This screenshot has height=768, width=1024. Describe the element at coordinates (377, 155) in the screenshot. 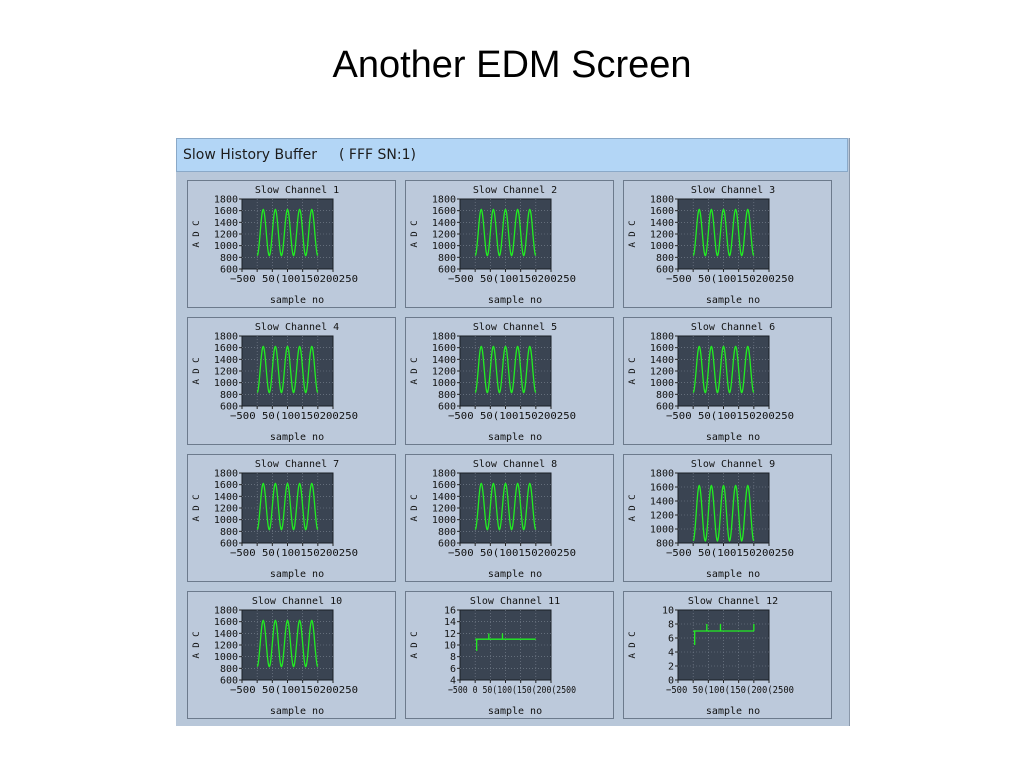

I see `window-serial: ( FFF SN:1)` at that location.